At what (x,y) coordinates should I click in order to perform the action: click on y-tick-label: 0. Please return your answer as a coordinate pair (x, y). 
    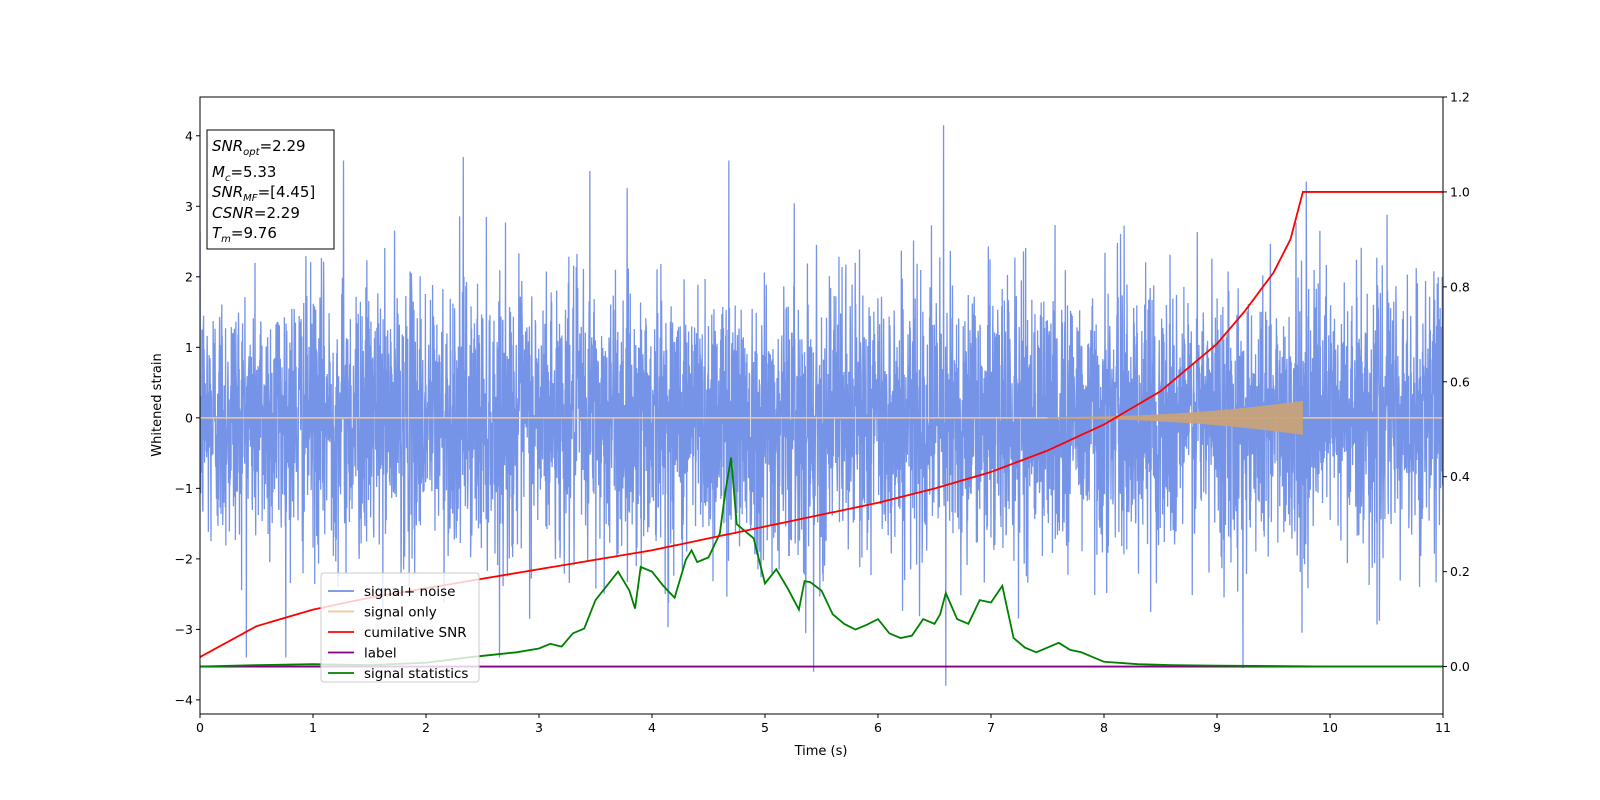
    Looking at the image, I should click on (189, 417).